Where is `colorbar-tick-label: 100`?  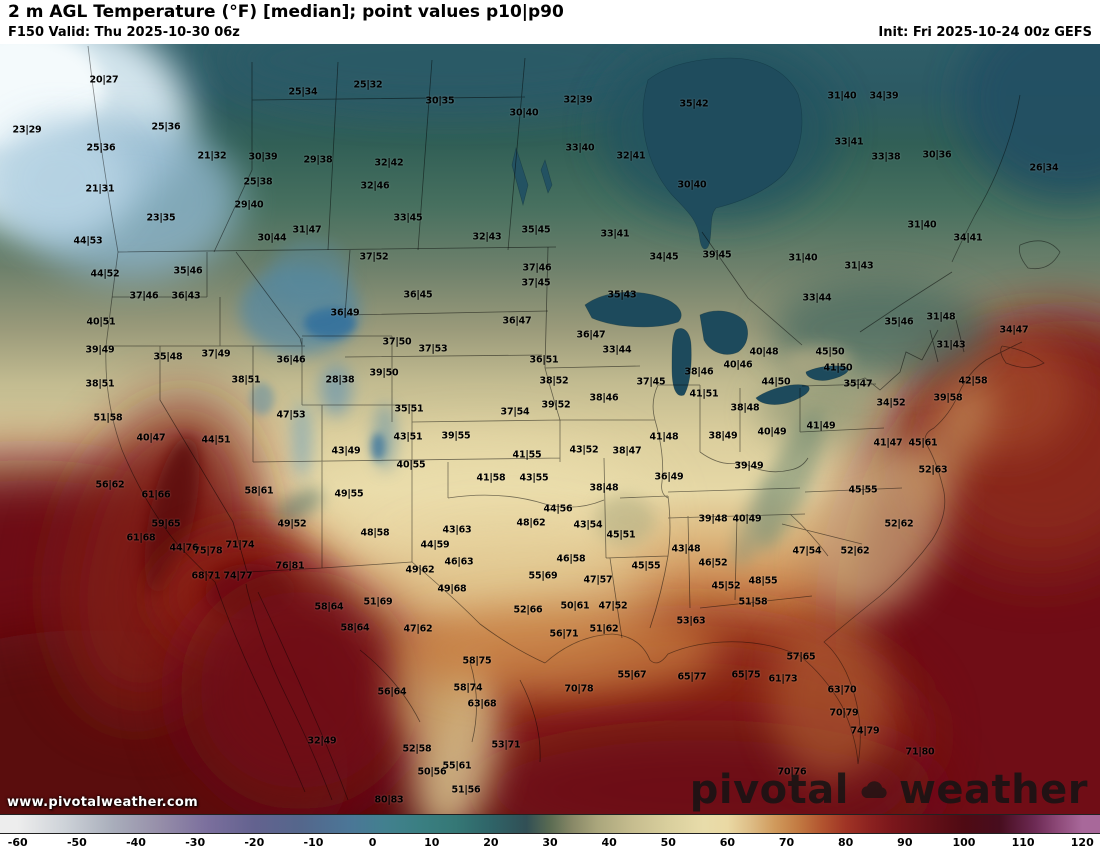 colorbar-tick-label: 100 is located at coordinates (964, 842).